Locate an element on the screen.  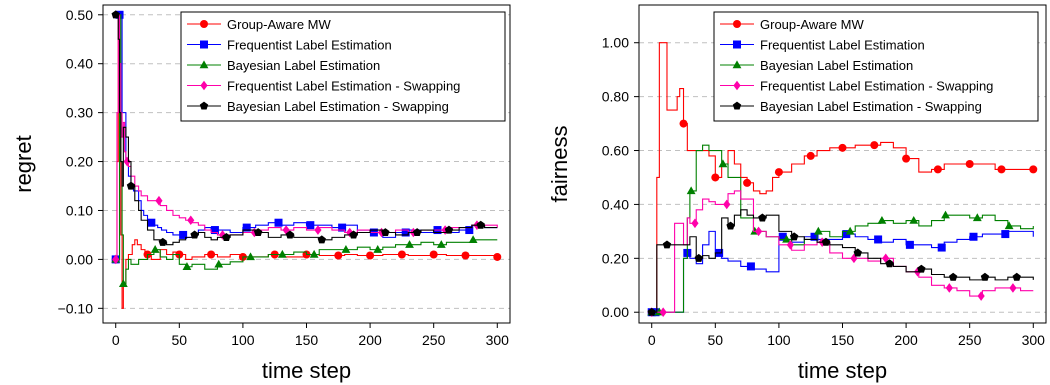
y-tick-label: 0.00 is located at coordinates (79, 259).